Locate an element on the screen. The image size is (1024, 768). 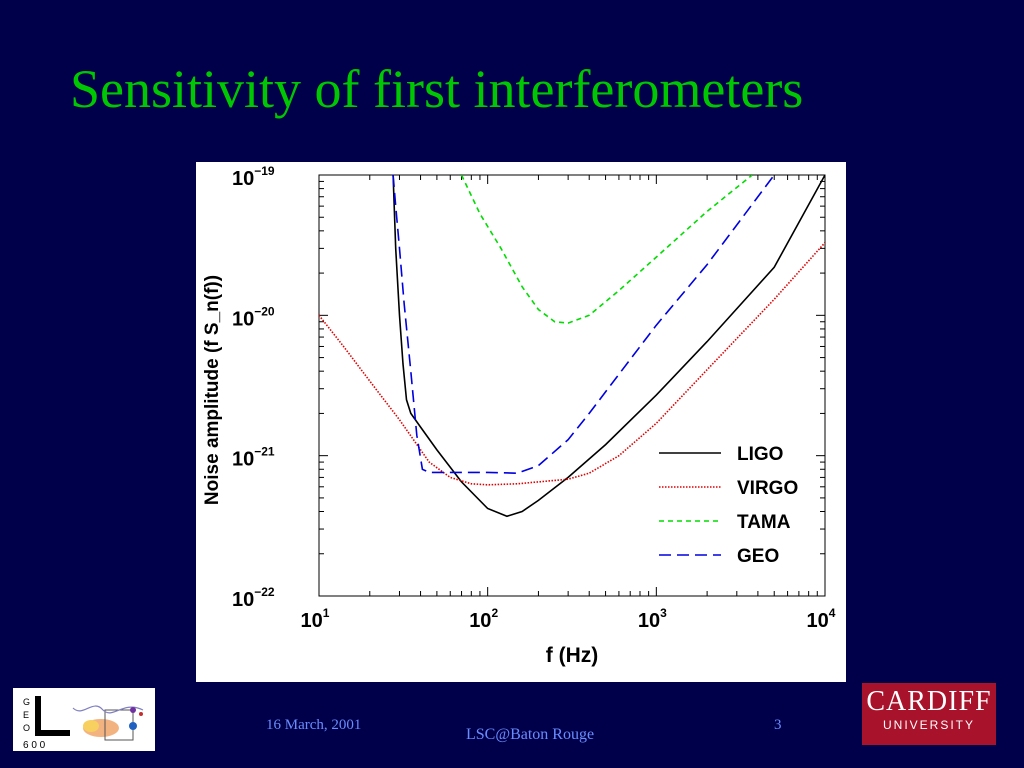
footer-venue: LSC@Baton Rouge is located at coordinates (530, 734).